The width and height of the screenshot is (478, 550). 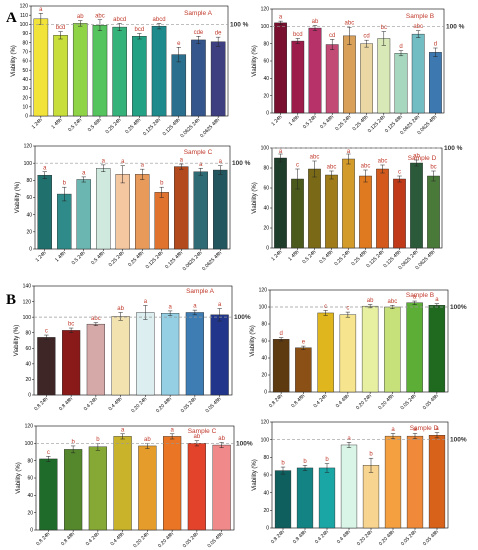 I want to click on reference-label: 100 %, so click(x=241, y=163).